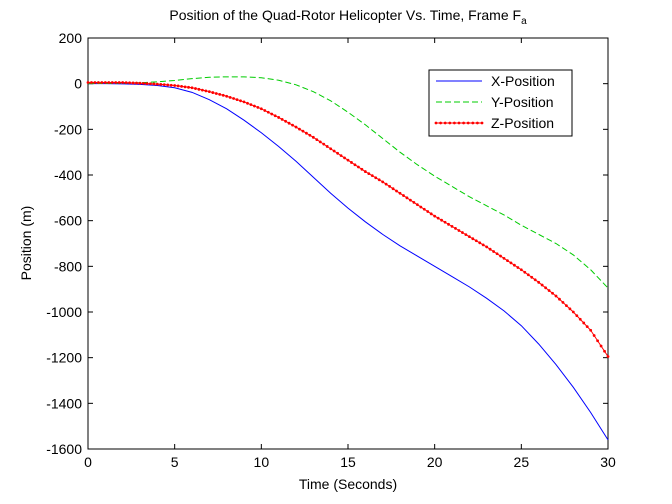 This screenshot has height=504, width=672. What do you see at coordinates (64, 403) in the screenshot?
I see `y-tick-label: -1400` at bounding box center [64, 403].